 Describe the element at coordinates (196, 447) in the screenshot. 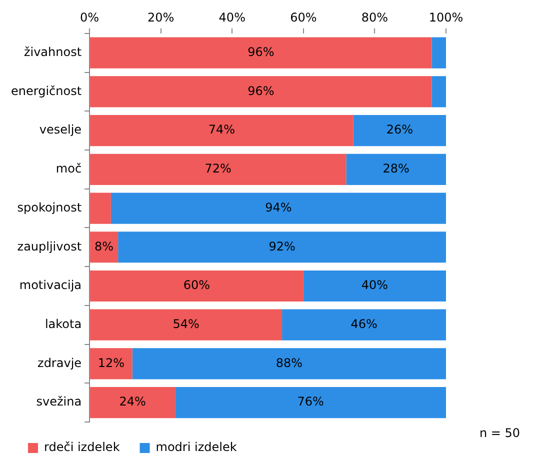

I see `legend-label: modri izdelek` at that location.